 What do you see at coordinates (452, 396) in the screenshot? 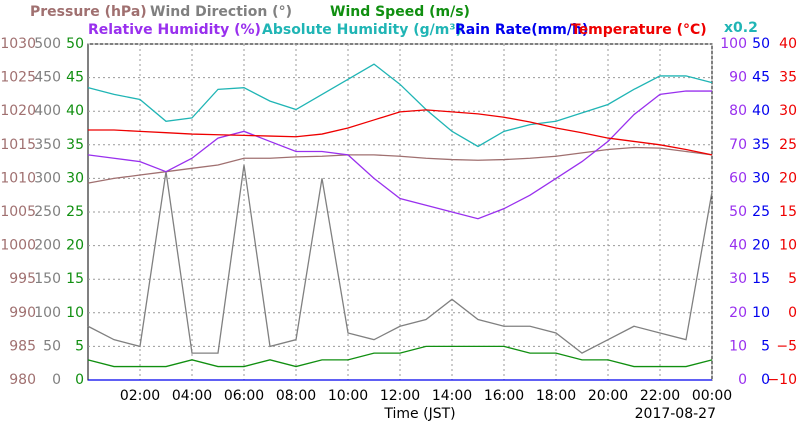
I see `x-tick-label: 14:00` at bounding box center [452, 396].